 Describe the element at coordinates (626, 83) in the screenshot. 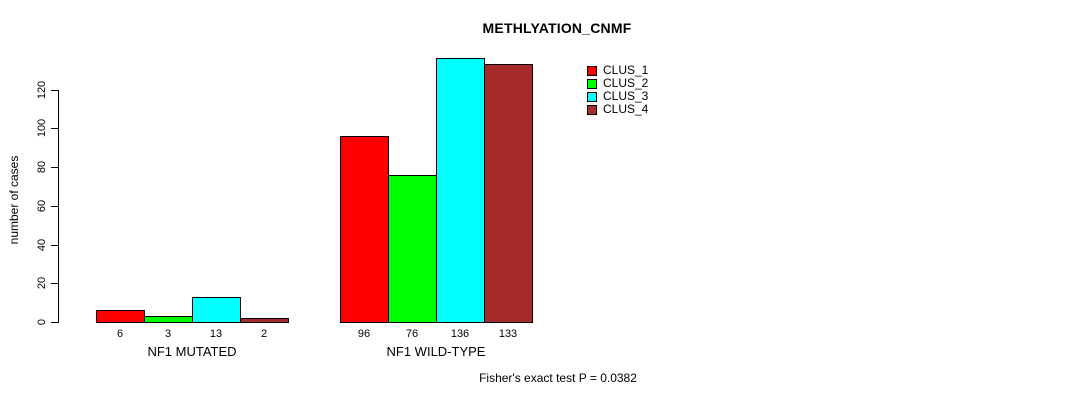

I see `legend-label: CLUS_2` at that location.